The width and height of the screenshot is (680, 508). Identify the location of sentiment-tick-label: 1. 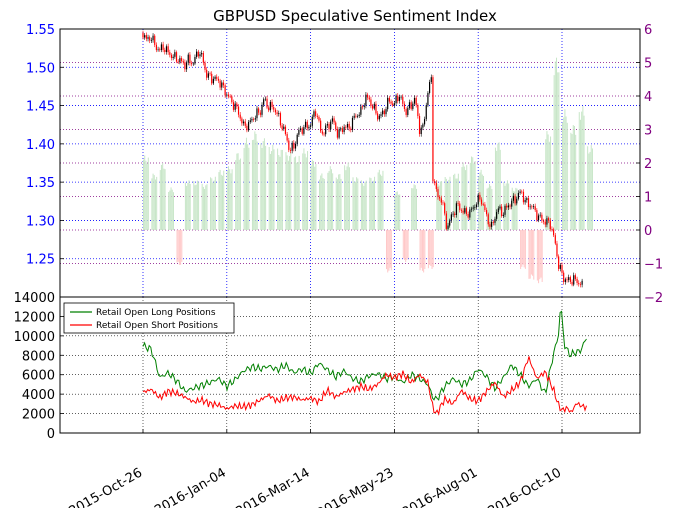
(648, 198).